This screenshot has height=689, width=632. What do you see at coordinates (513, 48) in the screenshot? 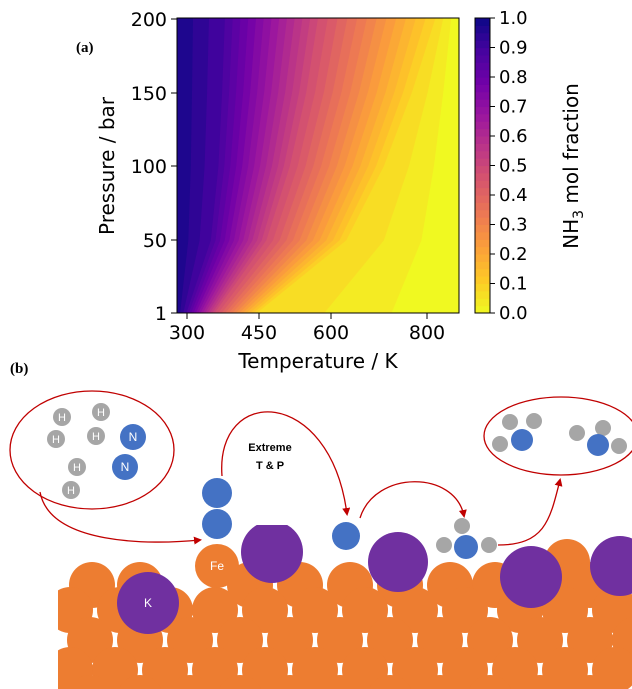
I see `colorbar-tick-label: 0.9` at bounding box center [513, 48].